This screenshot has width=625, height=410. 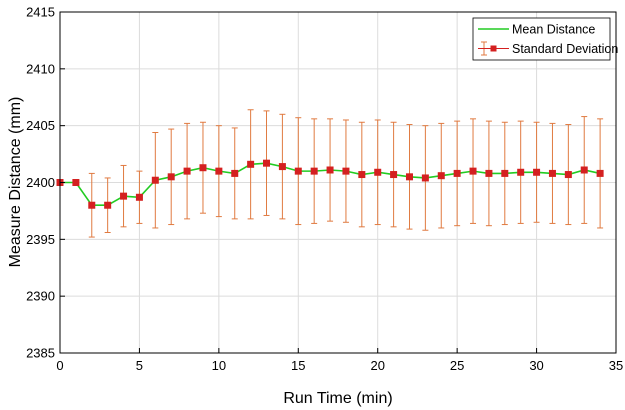 I want to click on legend-square-marker, so click(x=494, y=49).